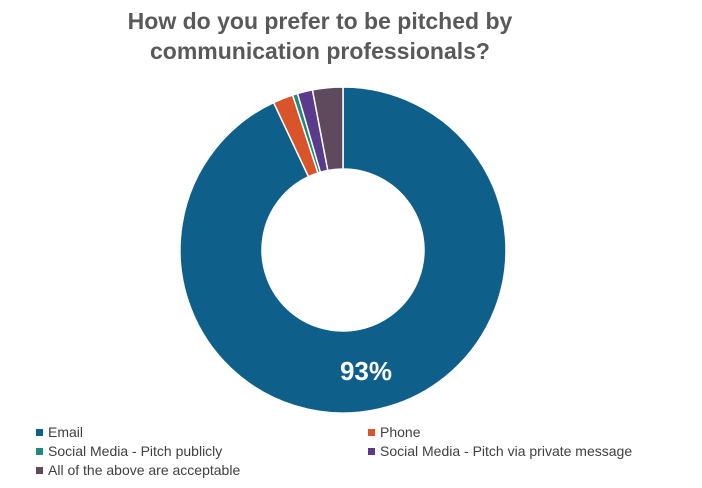 The height and width of the screenshot is (488, 702). What do you see at coordinates (135, 451) in the screenshot?
I see `legend-label-social-public: Social Media - Pitch publicly` at bounding box center [135, 451].